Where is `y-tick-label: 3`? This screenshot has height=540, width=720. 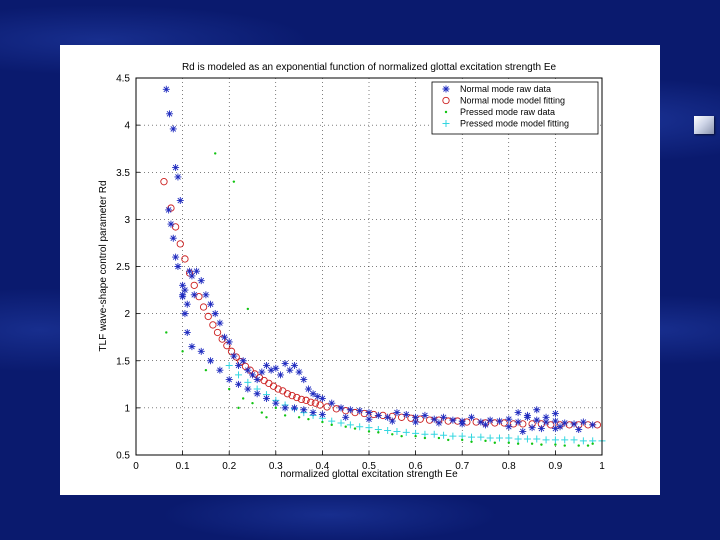 y-tick-label: 3 is located at coordinates (127, 220).